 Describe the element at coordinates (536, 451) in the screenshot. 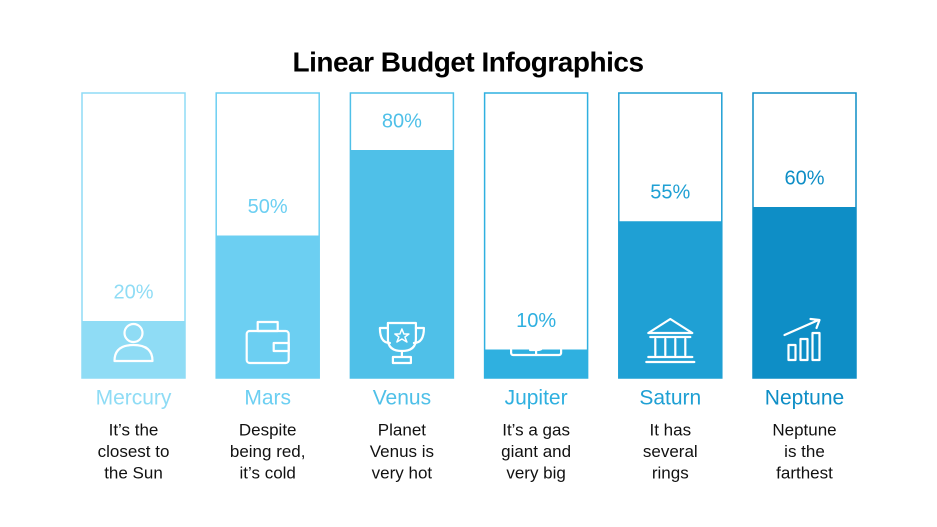

I see `description: giant and` at that location.